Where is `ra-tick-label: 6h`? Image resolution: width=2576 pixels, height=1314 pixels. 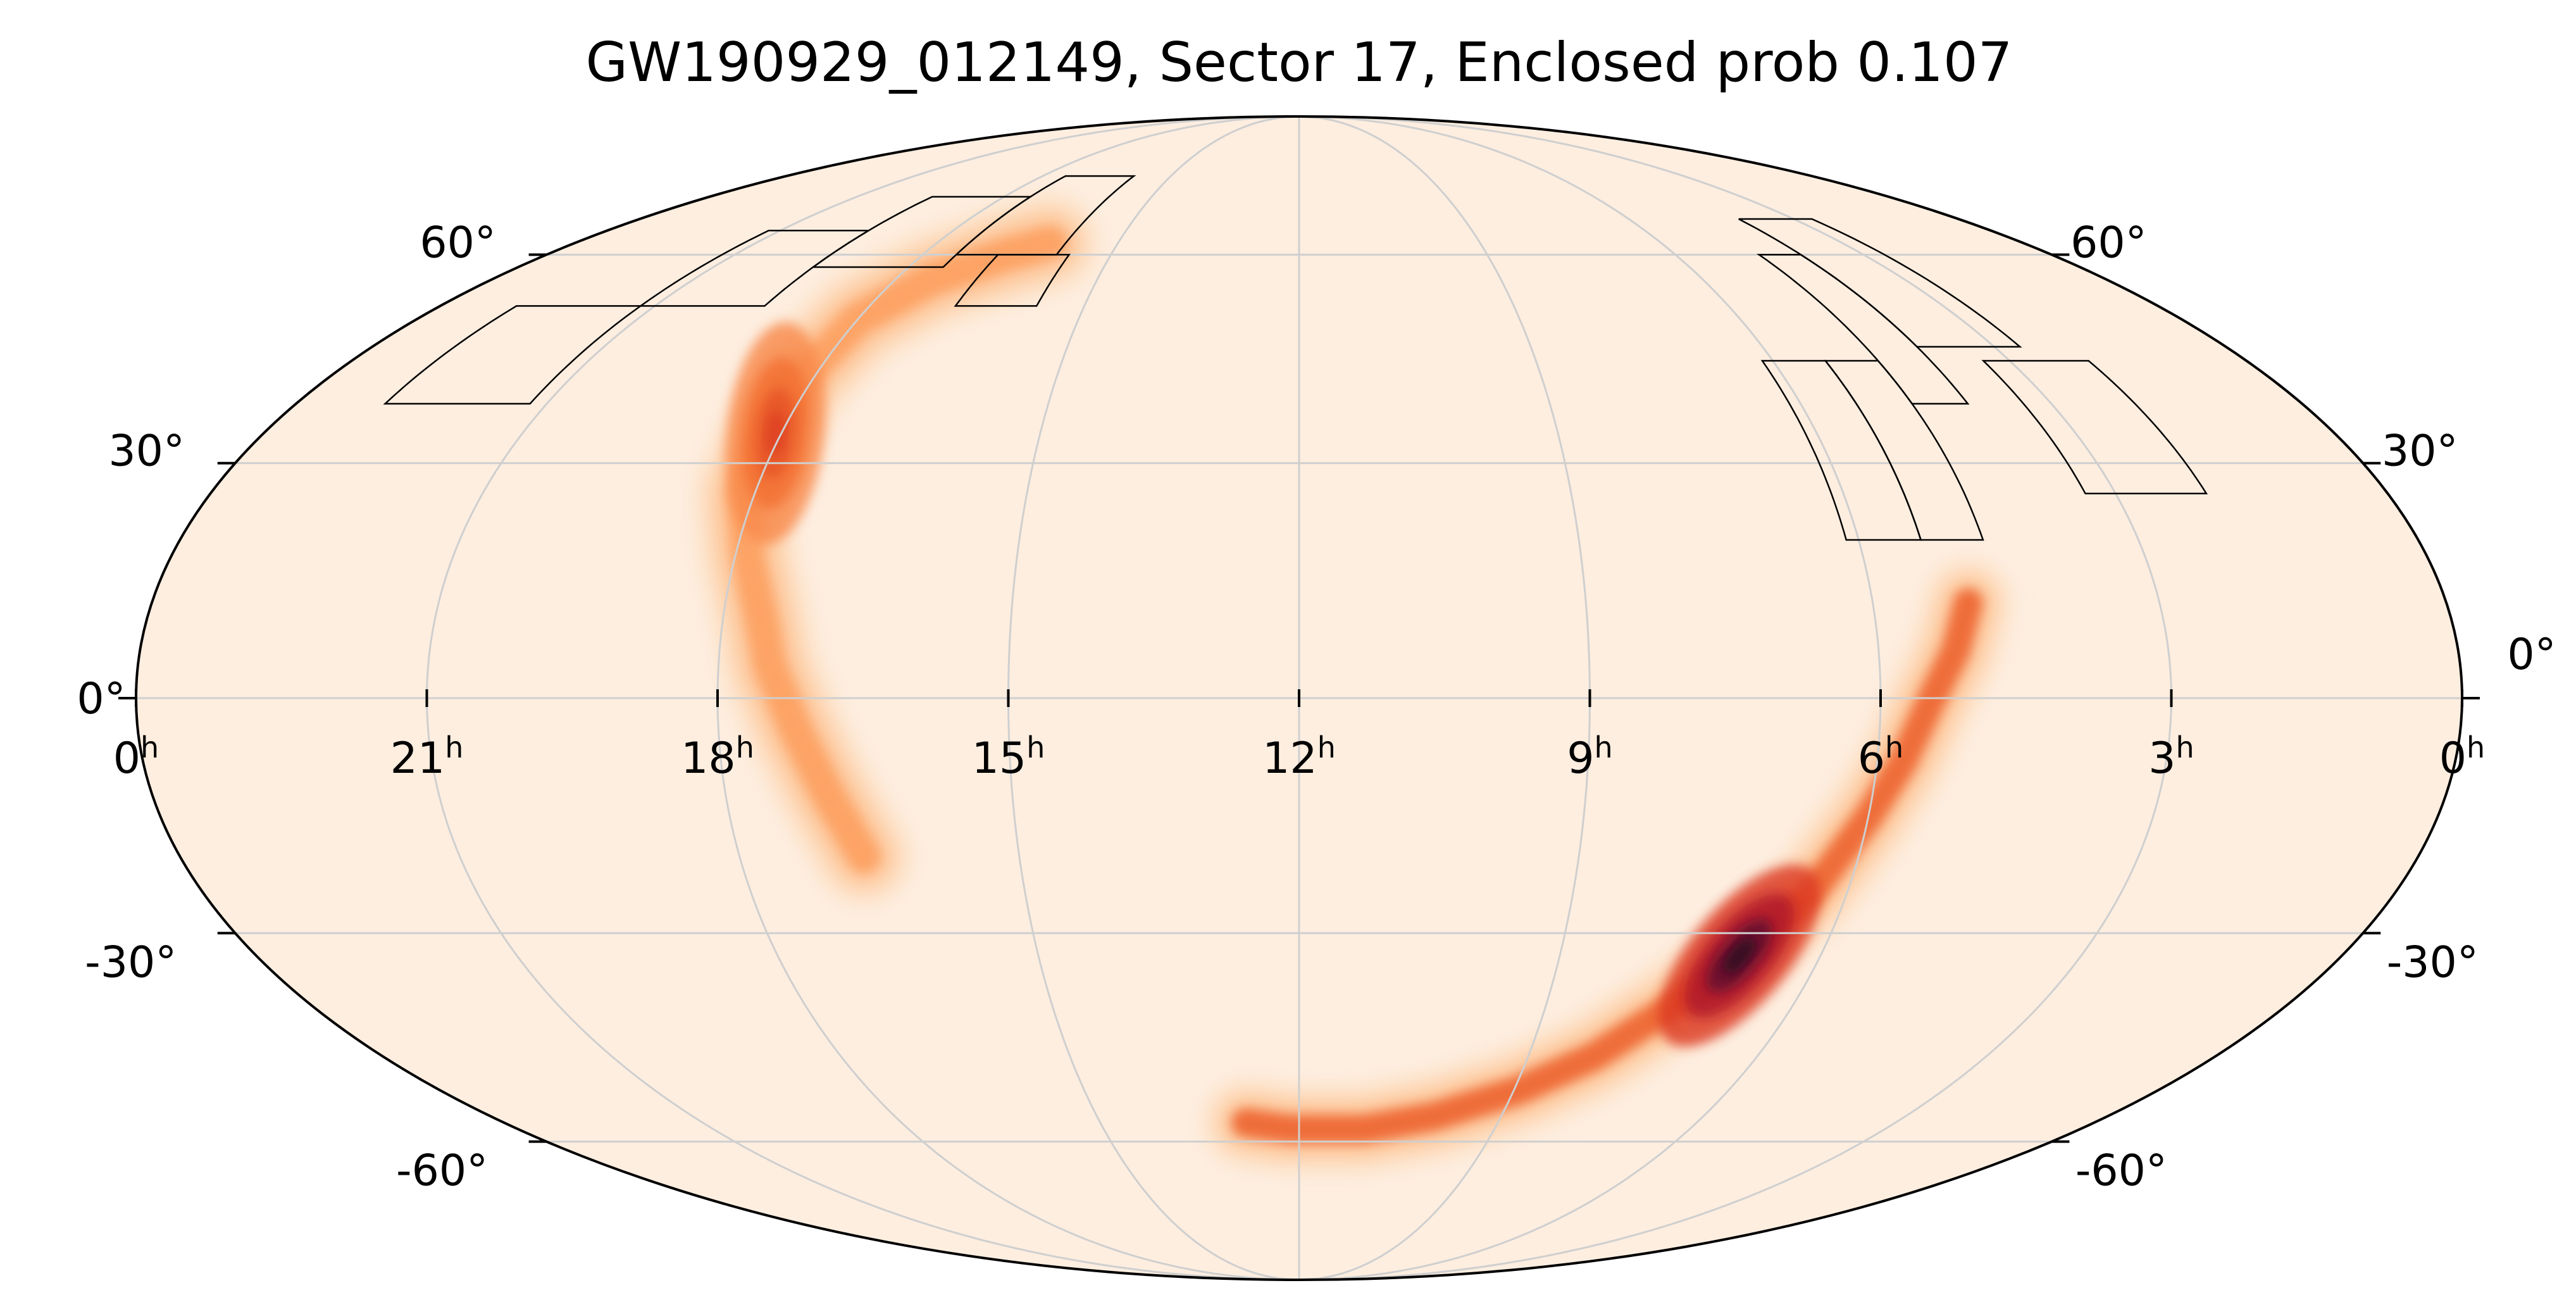
ra-tick-label: 6h is located at coordinates (1880, 757).